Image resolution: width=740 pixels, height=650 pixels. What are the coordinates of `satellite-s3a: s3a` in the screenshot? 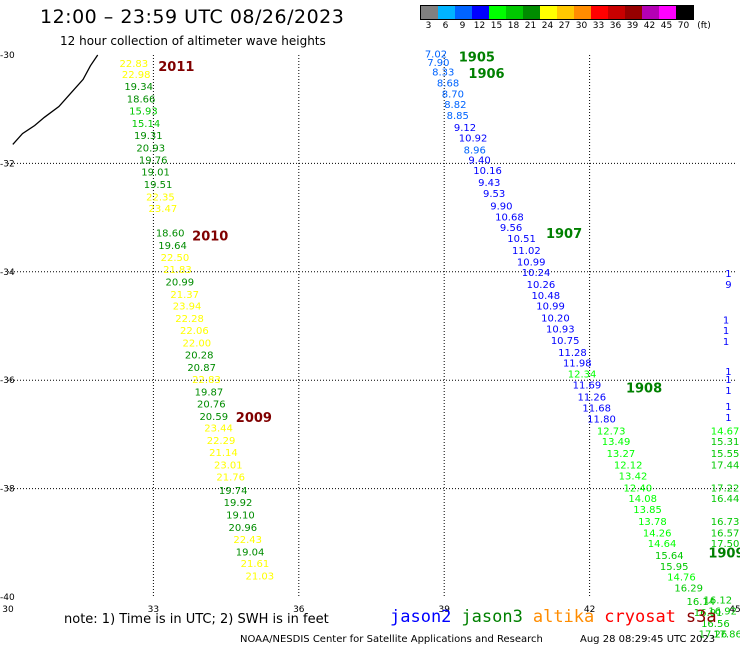 It's located at (701, 617).